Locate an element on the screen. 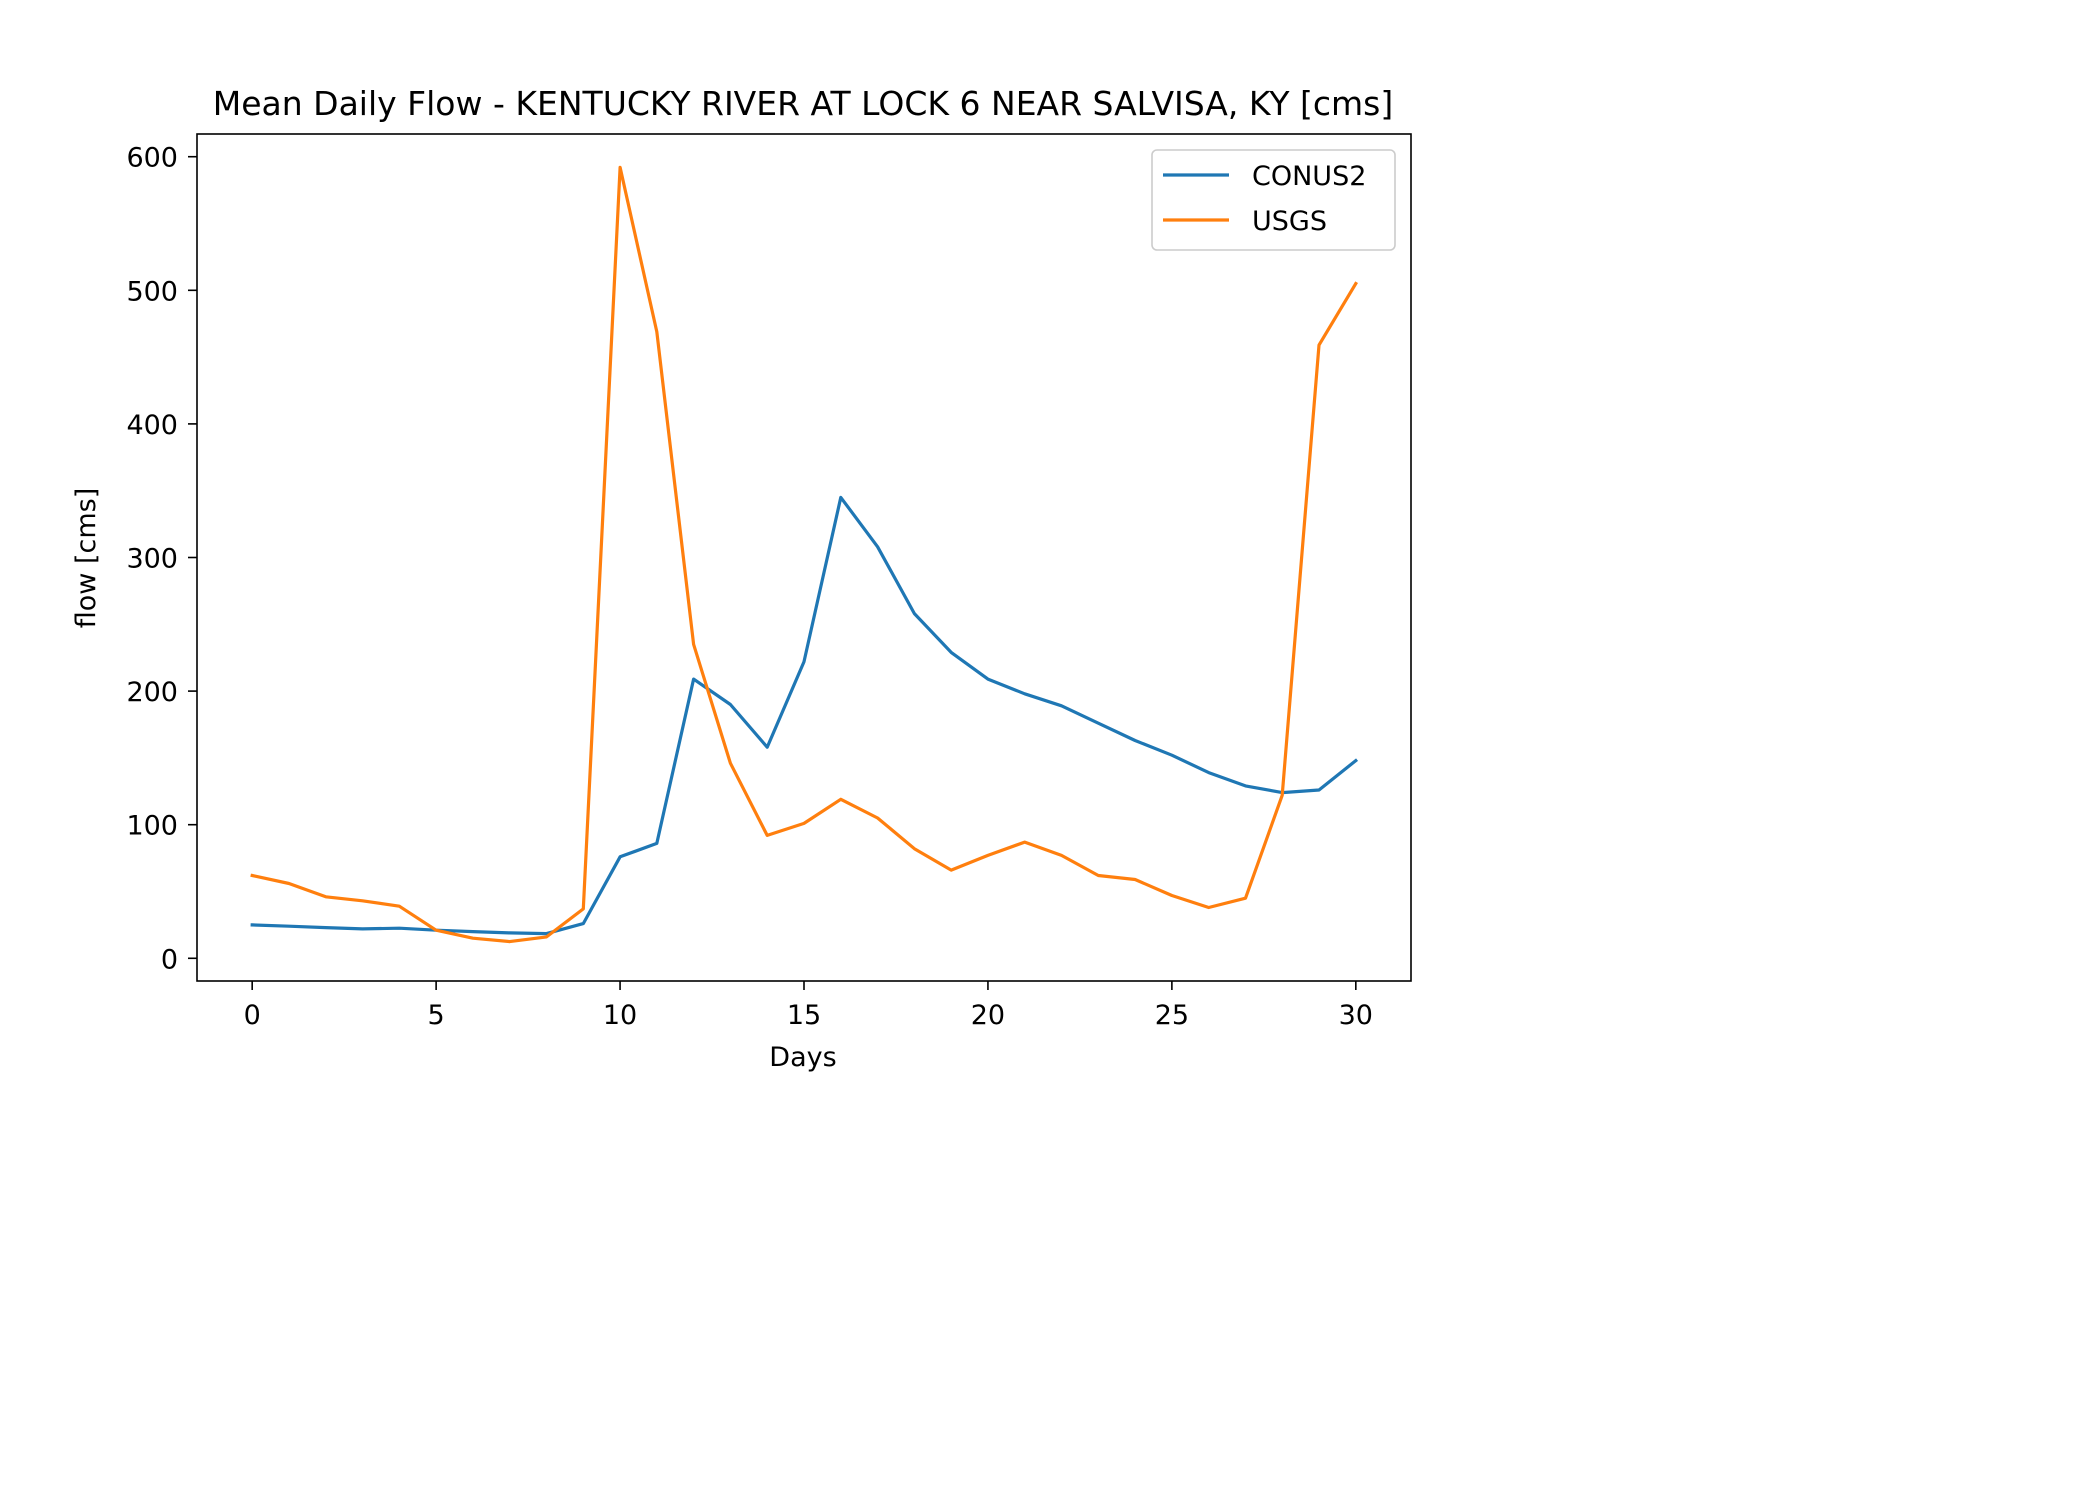 This screenshot has width=2100, height=1500. x-tick-label: 10 is located at coordinates (620, 1015).